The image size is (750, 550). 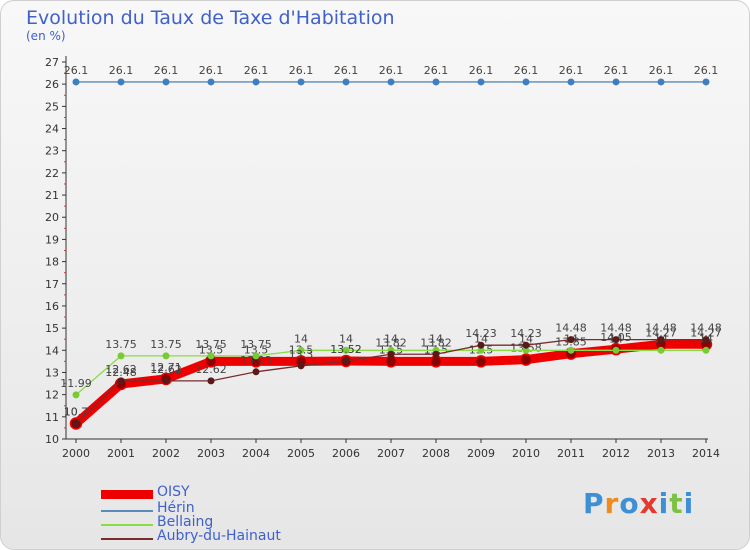 What do you see at coordinates (52, 62) in the screenshot?
I see `y-tick-label: 27` at bounding box center [52, 62].